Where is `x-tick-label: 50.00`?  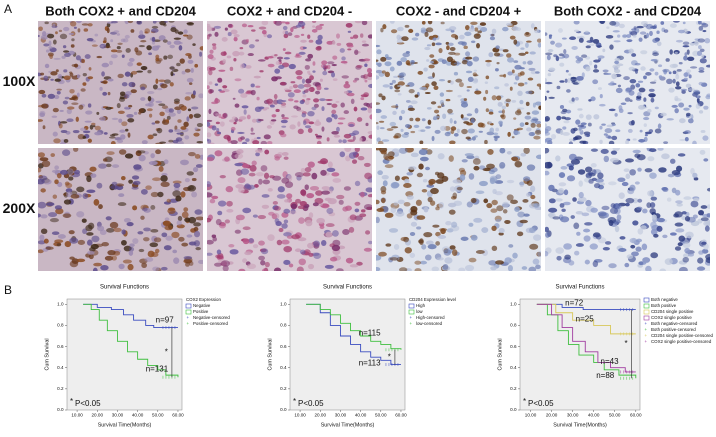
x-tick-label: 50.00 is located at coordinates (615, 415).